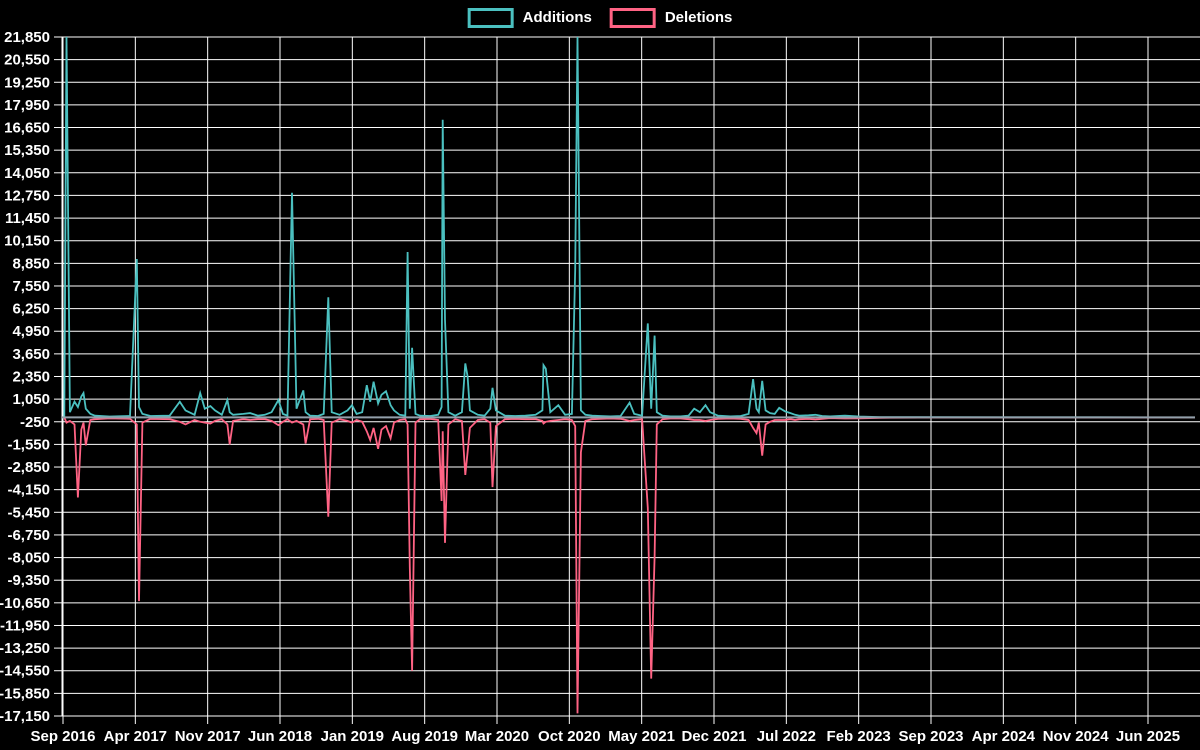 The width and height of the screenshot is (1200, 750). Describe the element at coordinates (27, 218) in the screenshot. I see `y-tick-label: 11,450` at that location.